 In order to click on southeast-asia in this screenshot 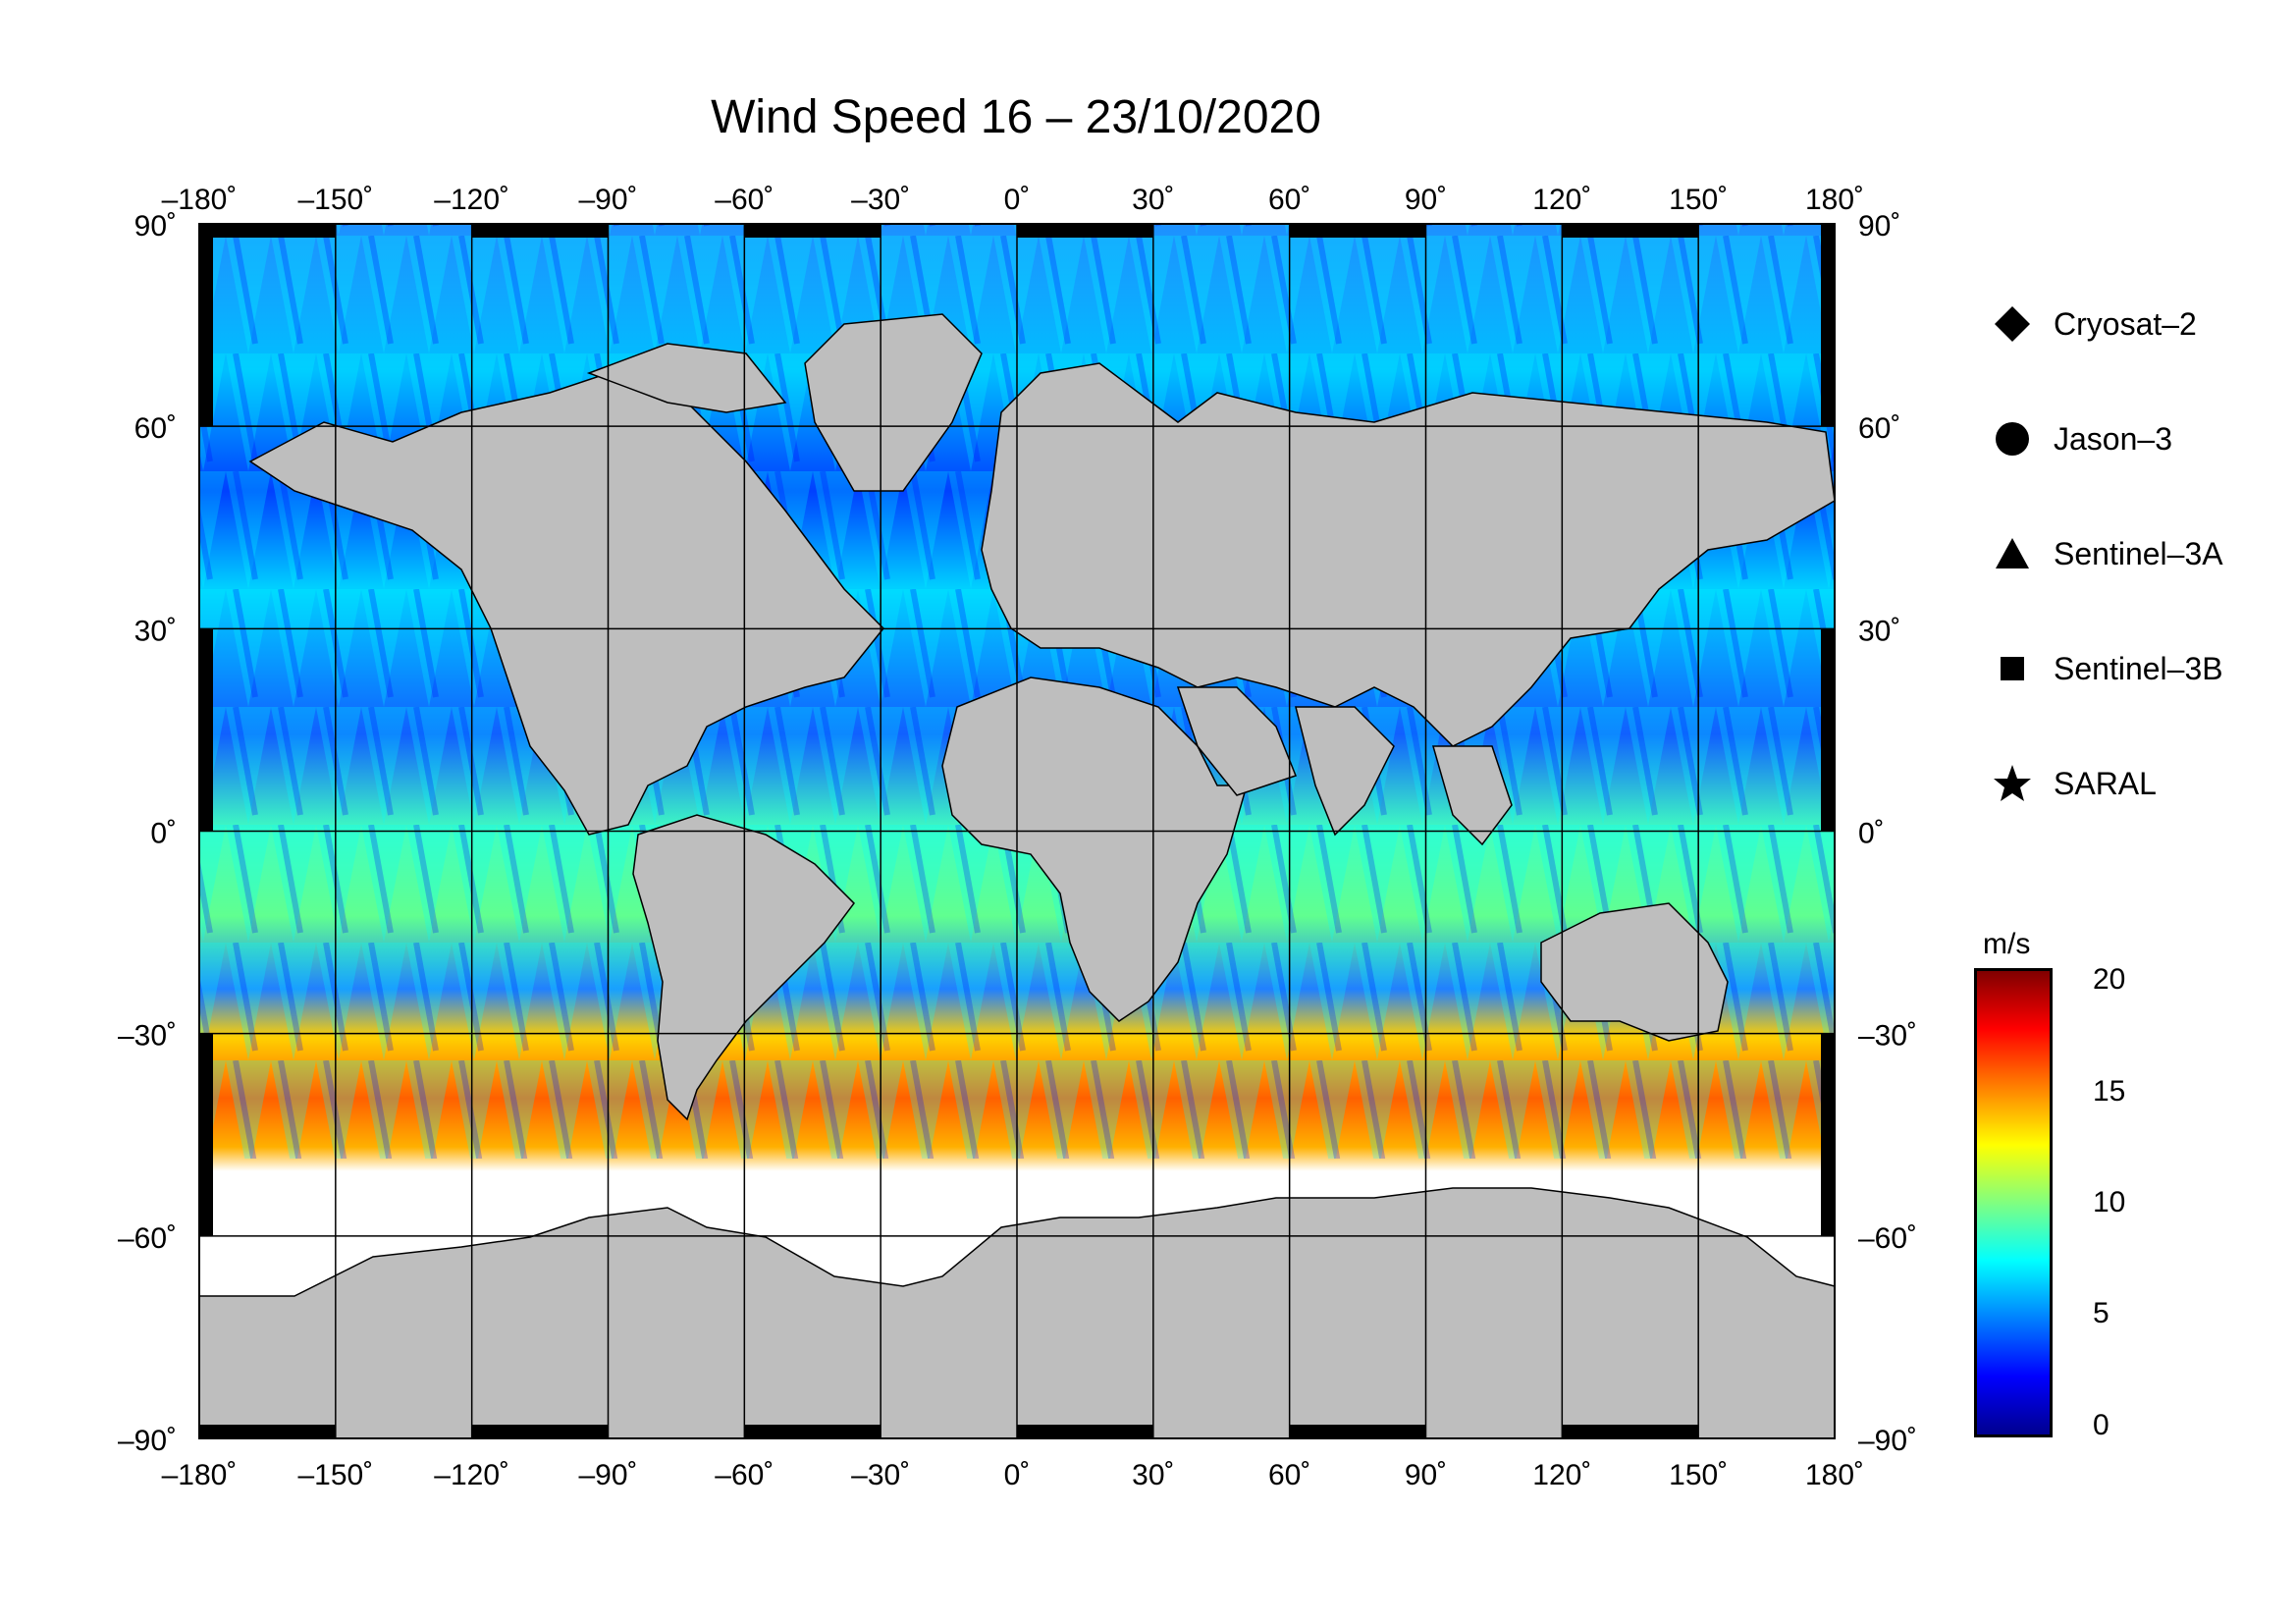, I will do `click(1472, 795)`.